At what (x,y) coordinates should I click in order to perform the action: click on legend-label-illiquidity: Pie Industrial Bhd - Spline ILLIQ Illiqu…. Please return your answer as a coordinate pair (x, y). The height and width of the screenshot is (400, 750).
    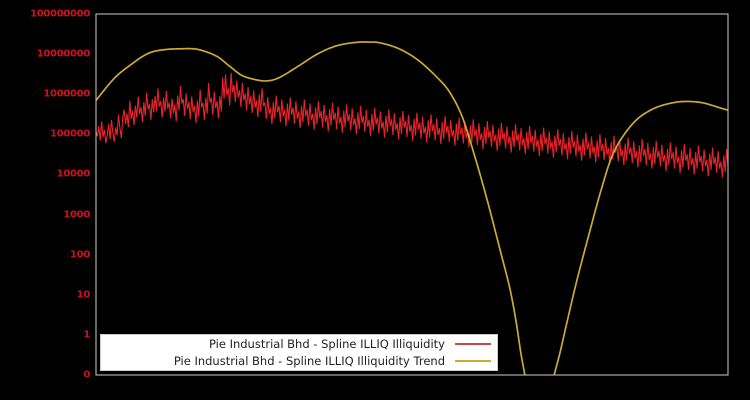
    Looking at the image, I should click on (326, 344).